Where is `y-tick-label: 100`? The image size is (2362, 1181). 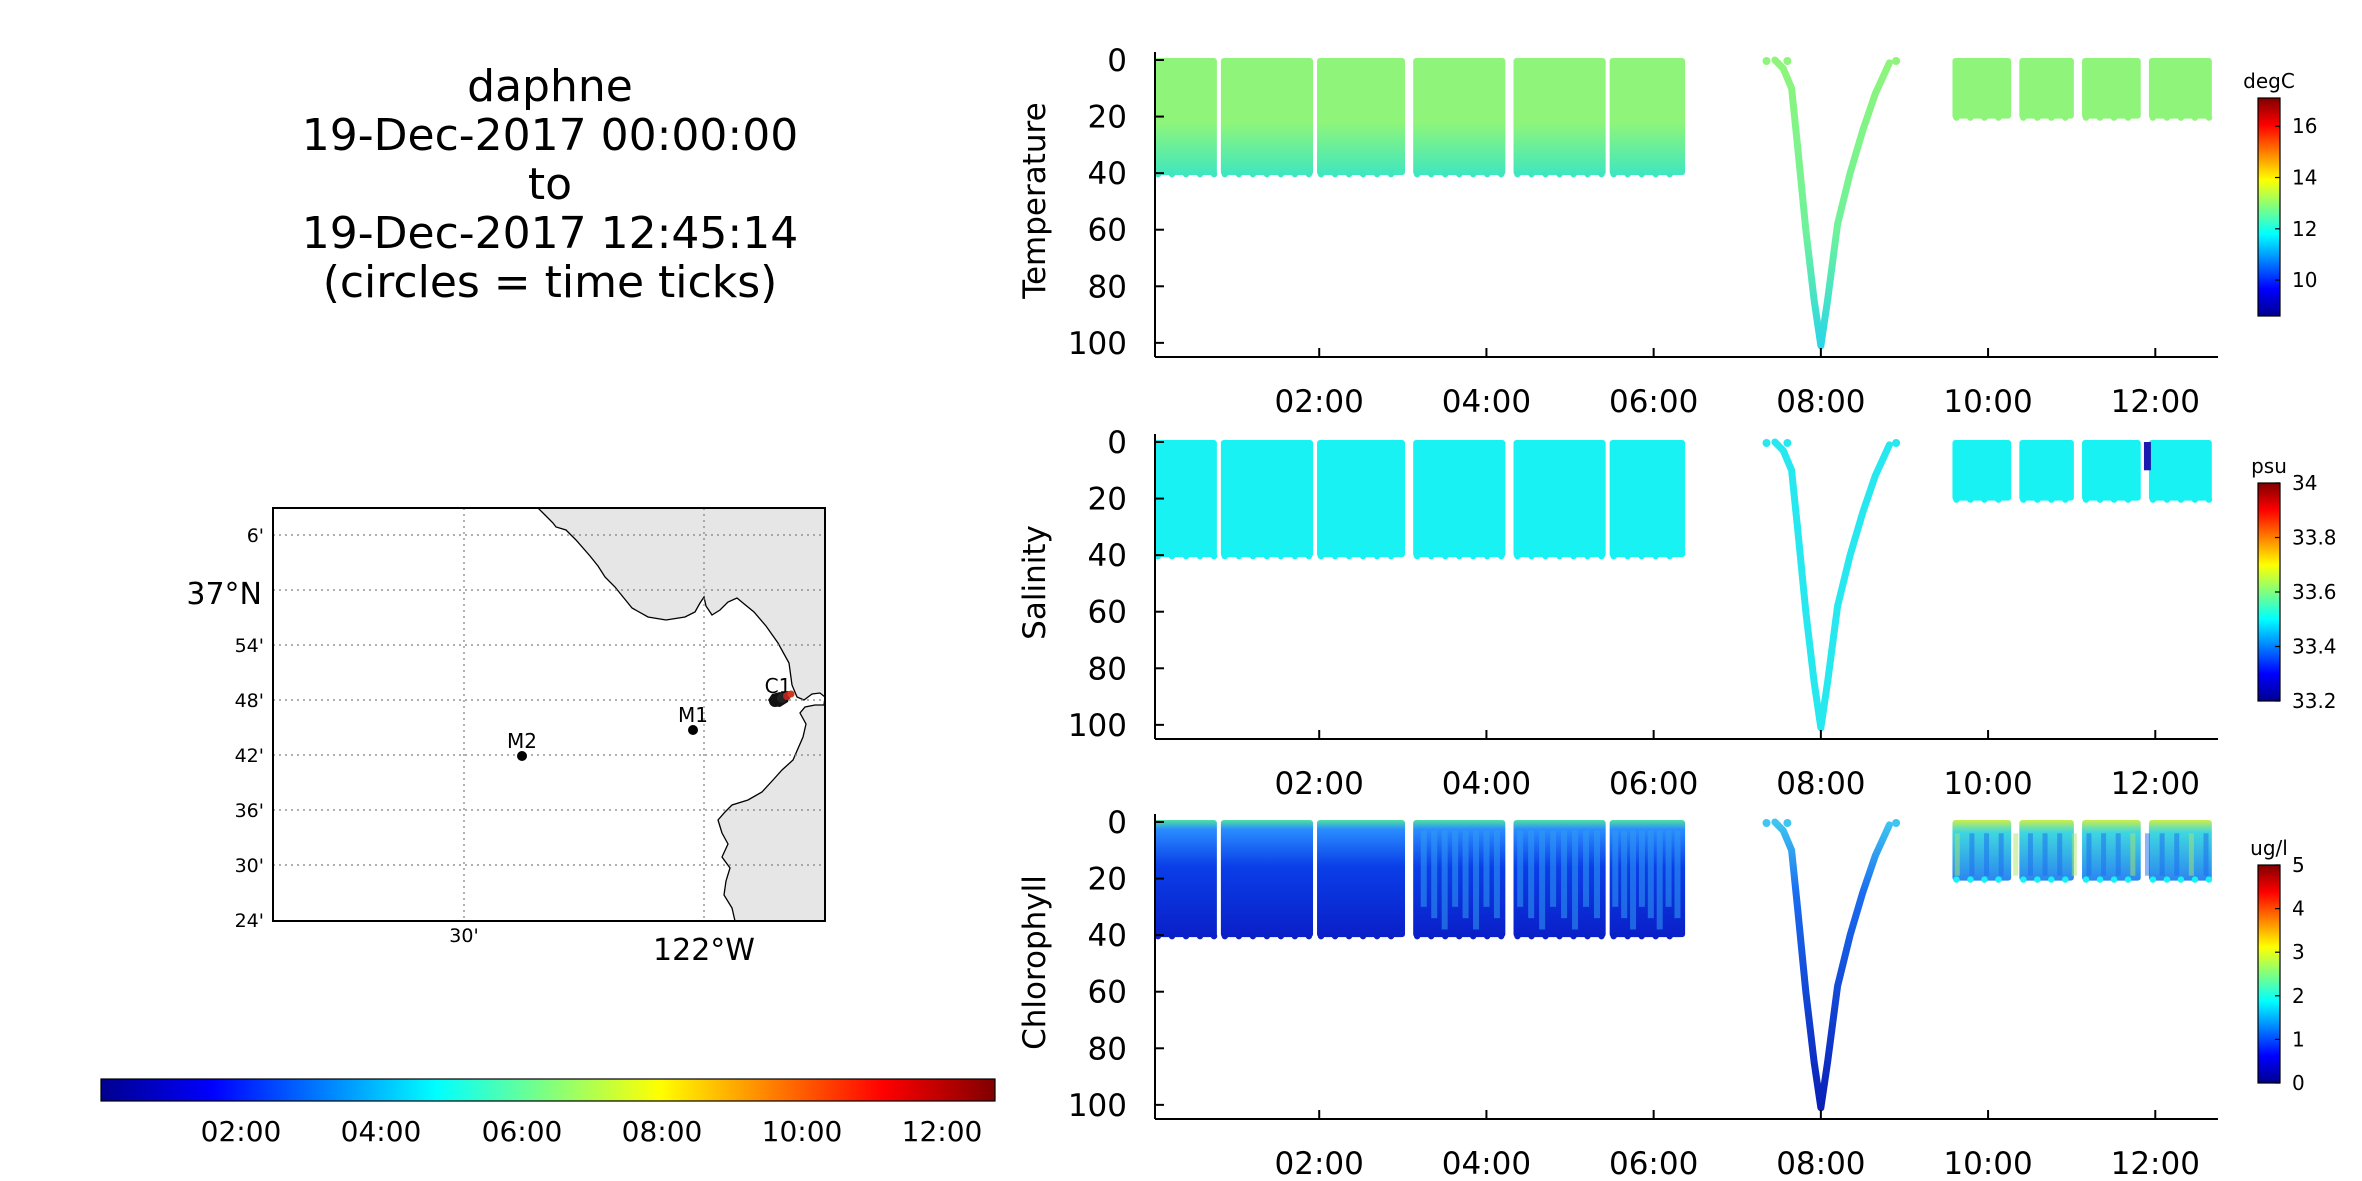 y-tick-label: 100 is located at coordinates (1097, 1106).